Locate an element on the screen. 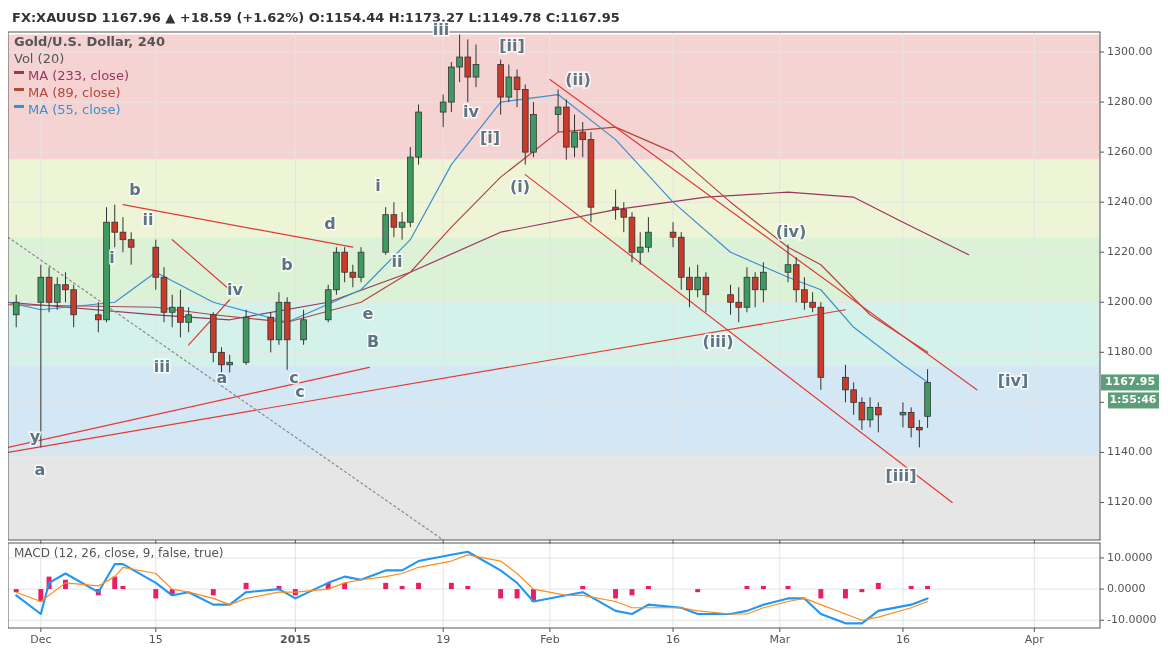  y-tick-label: 1120.00 is located at coordinates (1130, 502).